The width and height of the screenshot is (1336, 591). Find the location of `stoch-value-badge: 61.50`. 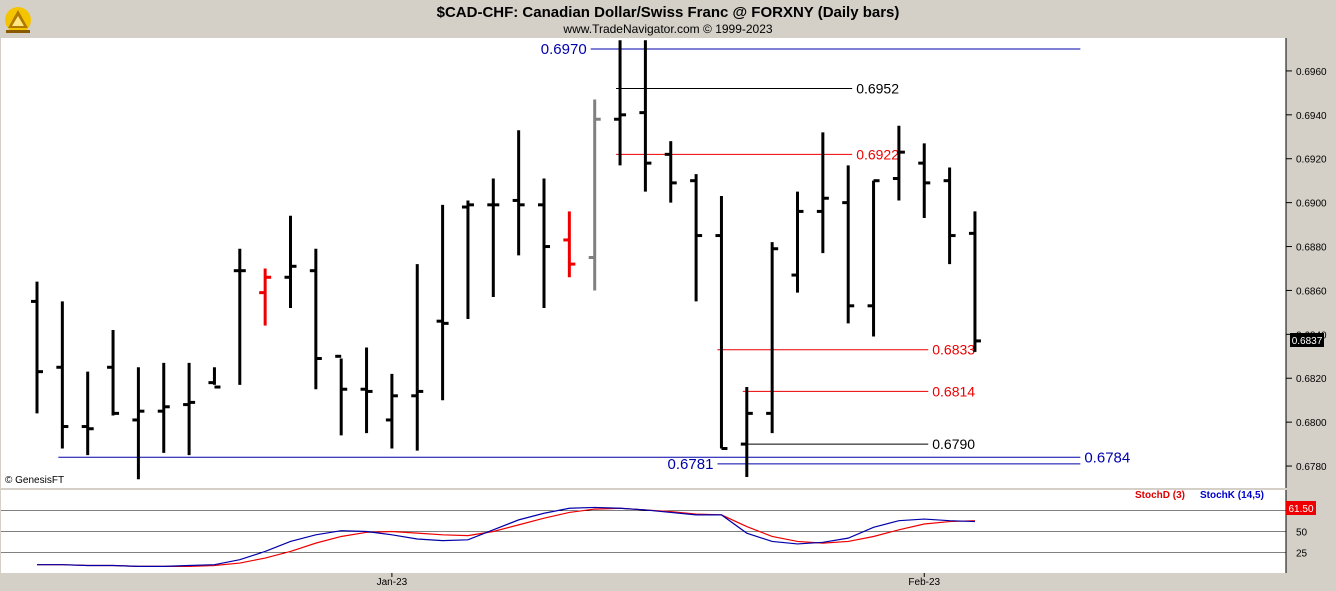

stoch-value-badge: 61.50 is located at coordinates (1301, 508).